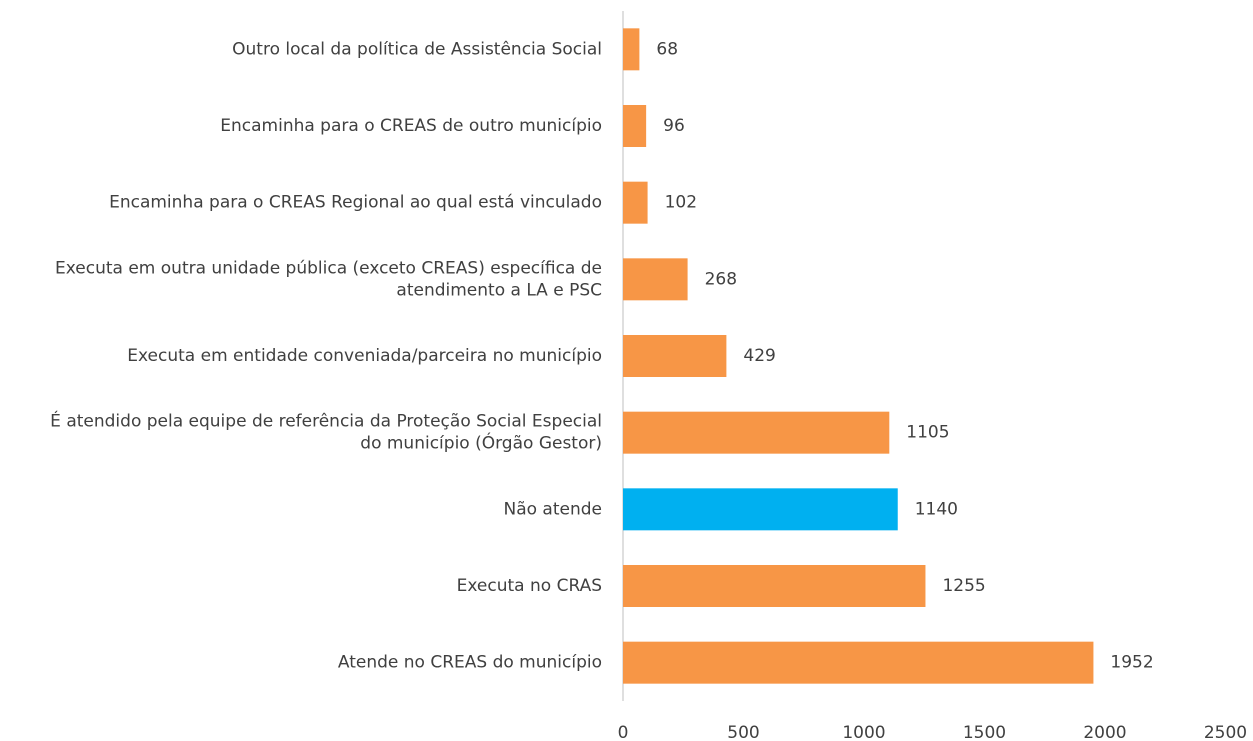 The image size is (1253, 741). Describe the element at coordinates (721, 279) in the screenshot. I see `data-label: 268` at that location.